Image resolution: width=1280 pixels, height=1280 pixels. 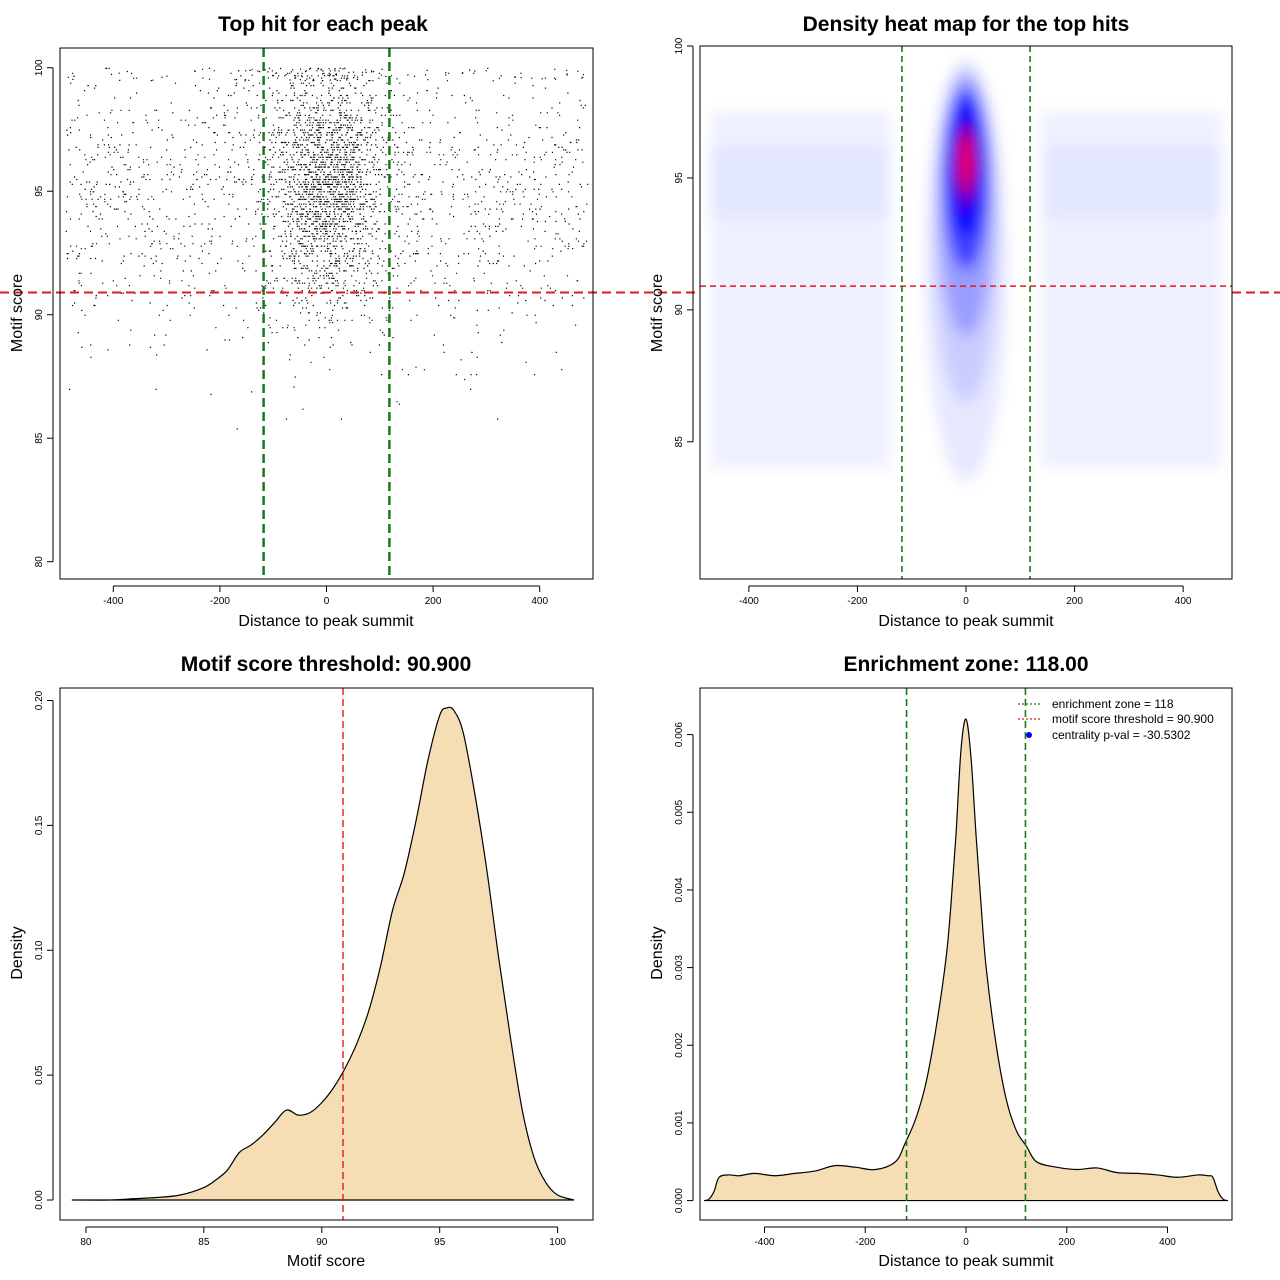 I want to click on x-tick-label: 80, so click(x=86, y=1242).